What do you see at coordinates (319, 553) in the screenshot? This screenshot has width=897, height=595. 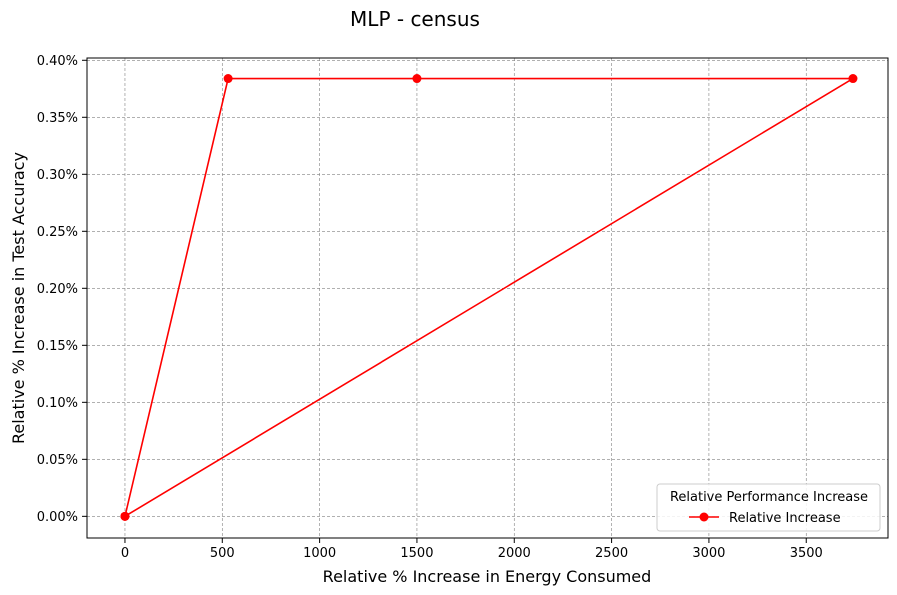 I see `x-tick-label: 1000` at bounding box center [319, 553].